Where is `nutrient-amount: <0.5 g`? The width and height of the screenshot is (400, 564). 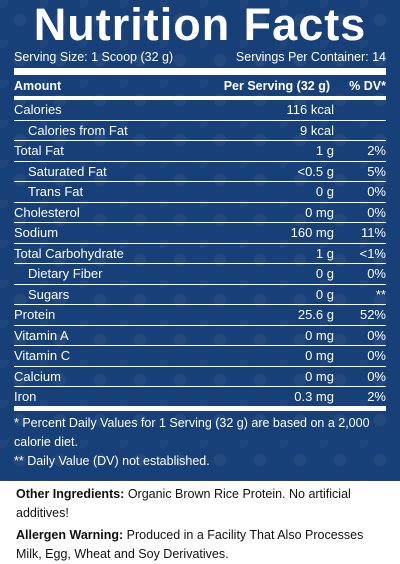
nutrient-amount: <0.5 g is located at coordinates (315, 171).